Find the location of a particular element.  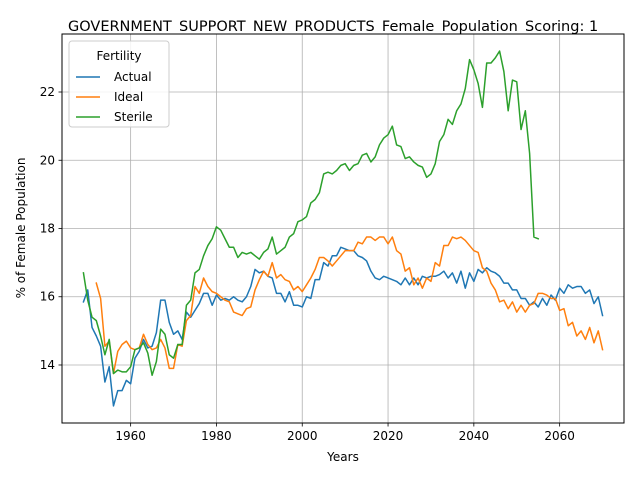

legend-label-actual: Actual is located at coordinates (133, 77).